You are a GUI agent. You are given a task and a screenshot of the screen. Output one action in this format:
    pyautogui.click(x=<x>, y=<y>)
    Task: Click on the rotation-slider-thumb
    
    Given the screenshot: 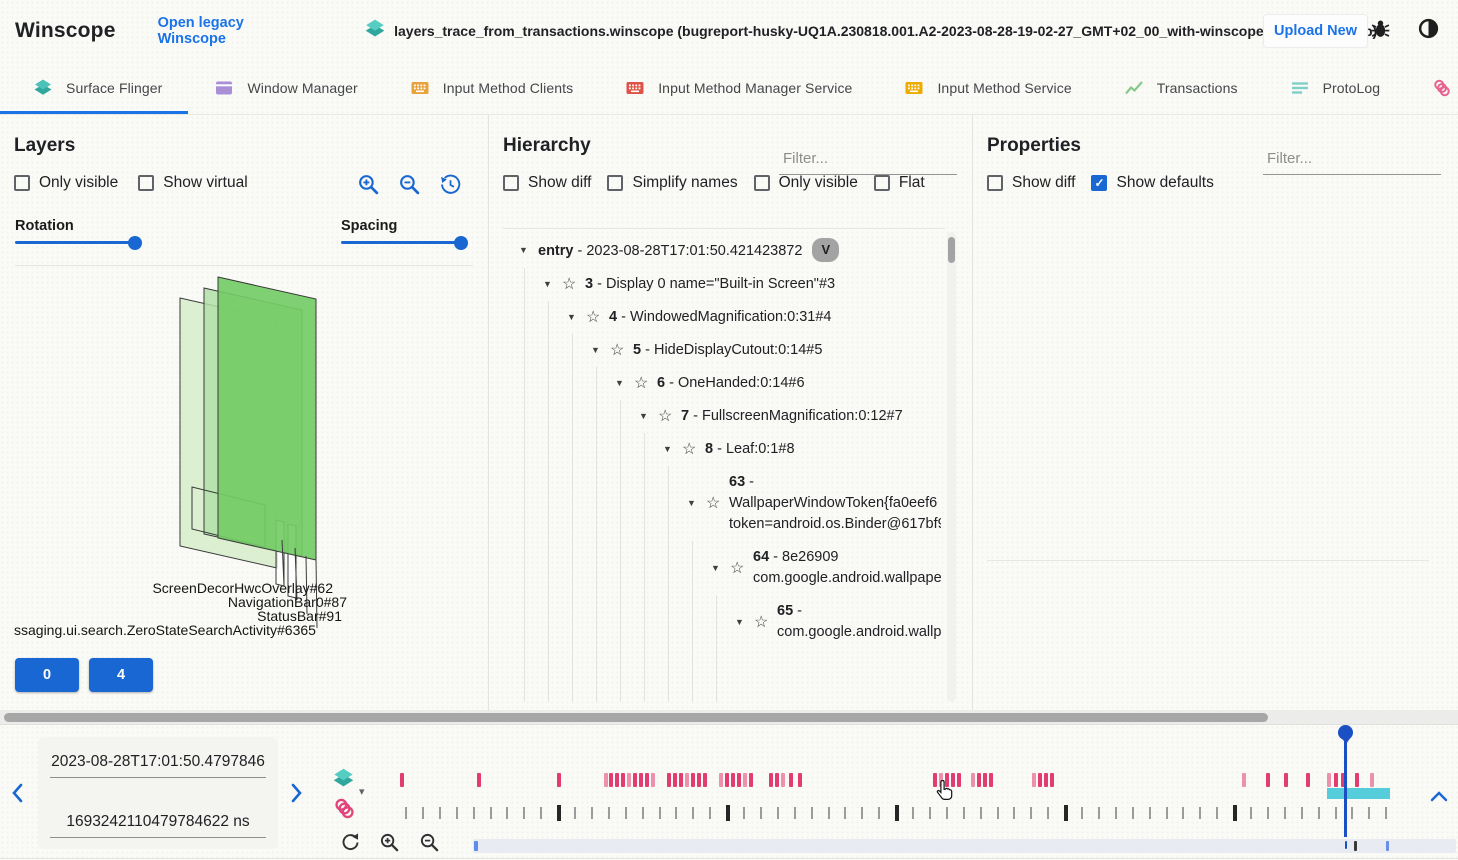 What is the action you would take?
    pyautogui.click(x=135, y=242)
    